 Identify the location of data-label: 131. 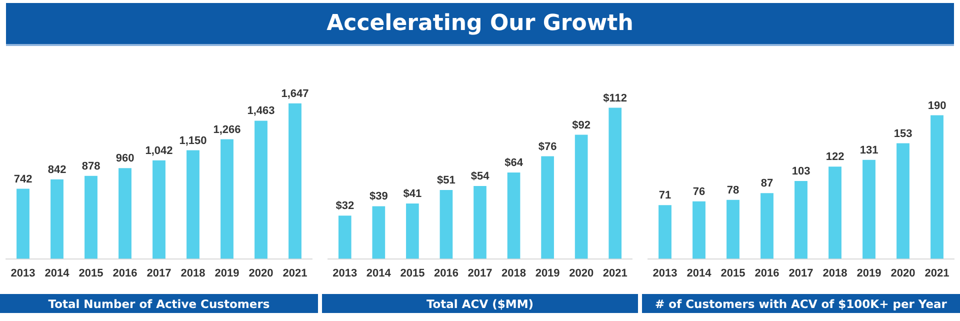
(869, 150).